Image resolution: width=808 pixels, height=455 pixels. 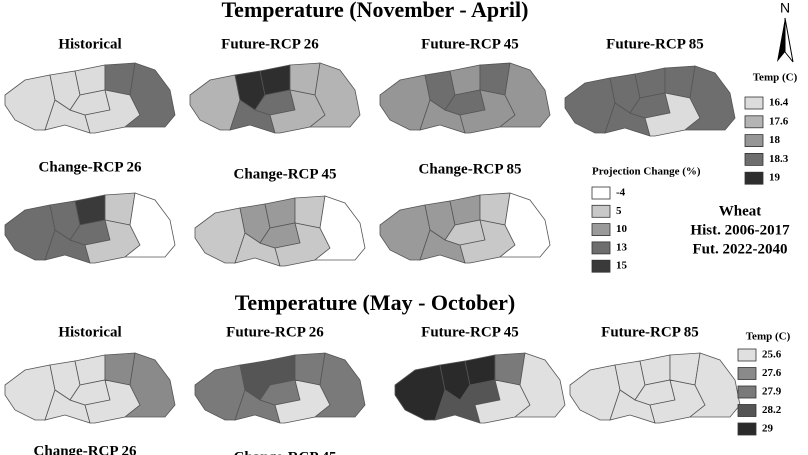 I want to click on hist-period: Hist. 2006-2017, so click(x=740, y=230).